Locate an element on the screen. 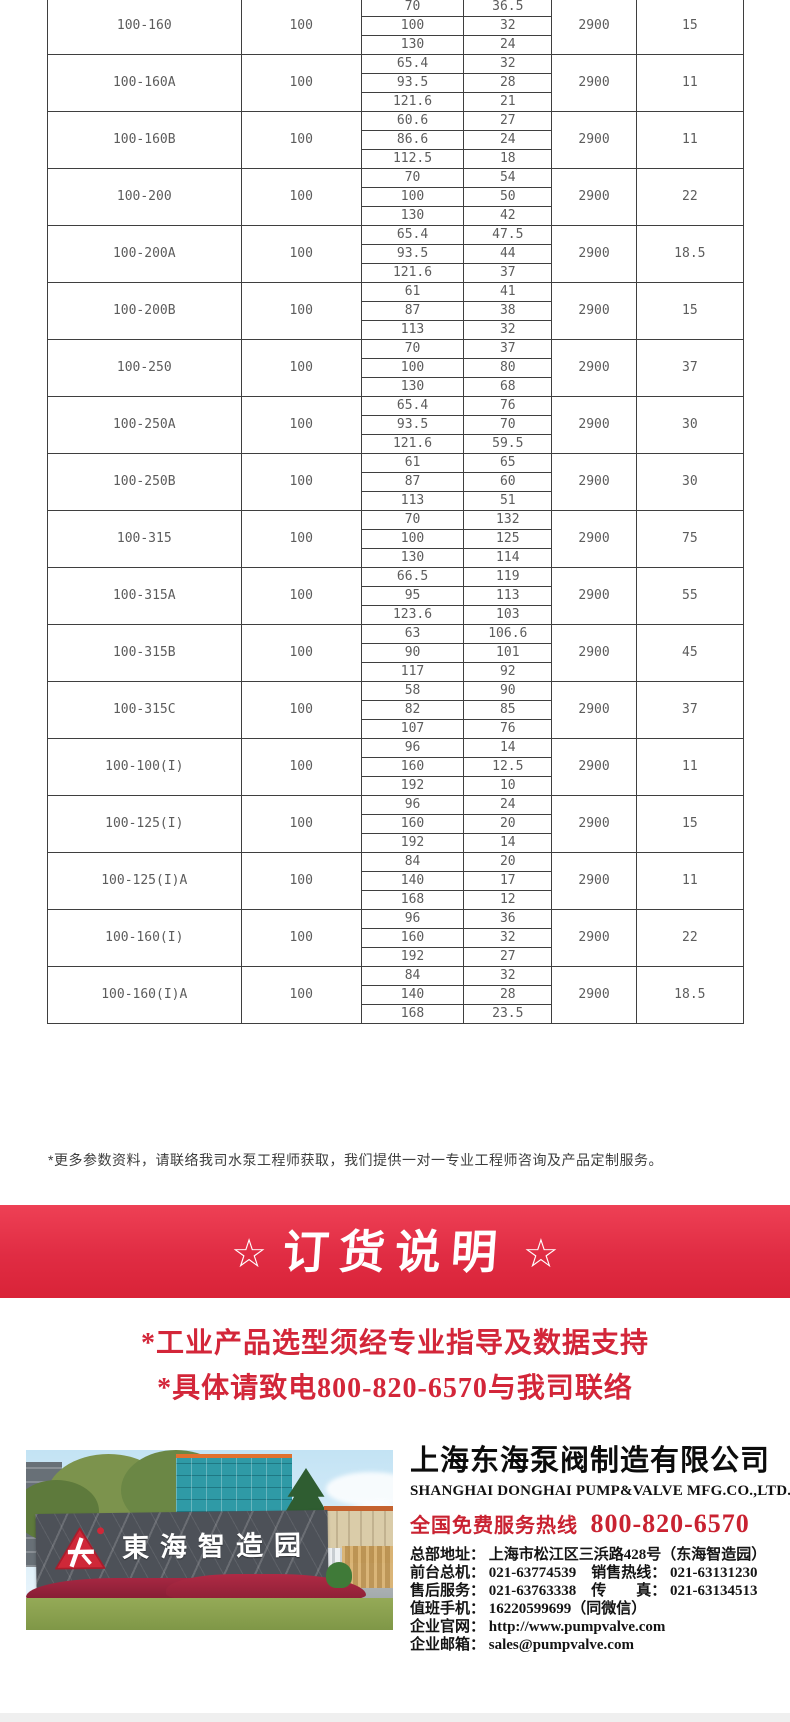  flow-cell: 112.5 is located at coordinates (412, 159).